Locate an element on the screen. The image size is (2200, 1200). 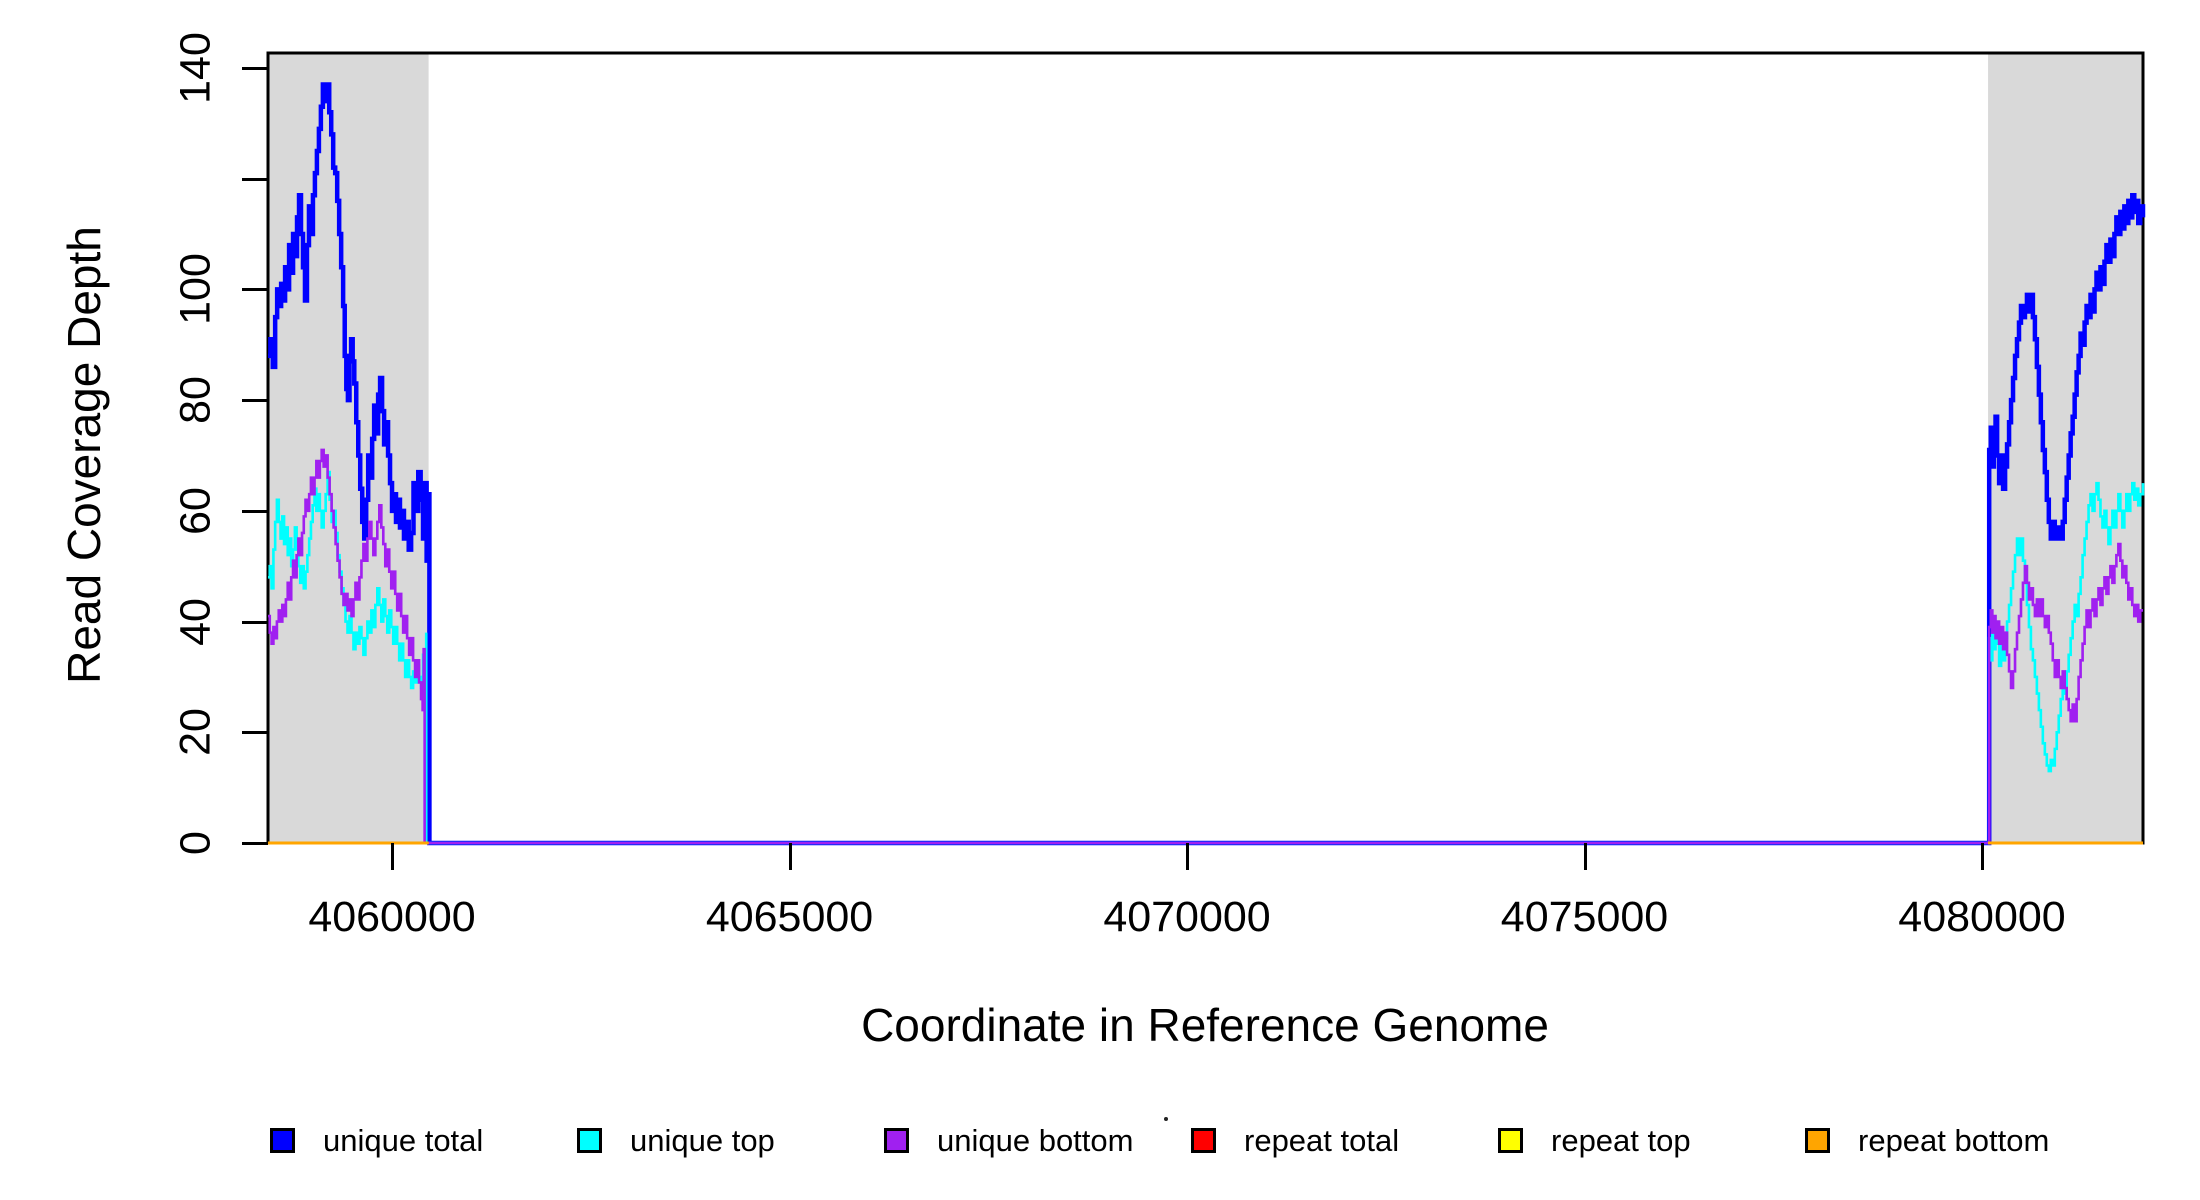
repeat-region-right is located at coordinates (2065, 448).